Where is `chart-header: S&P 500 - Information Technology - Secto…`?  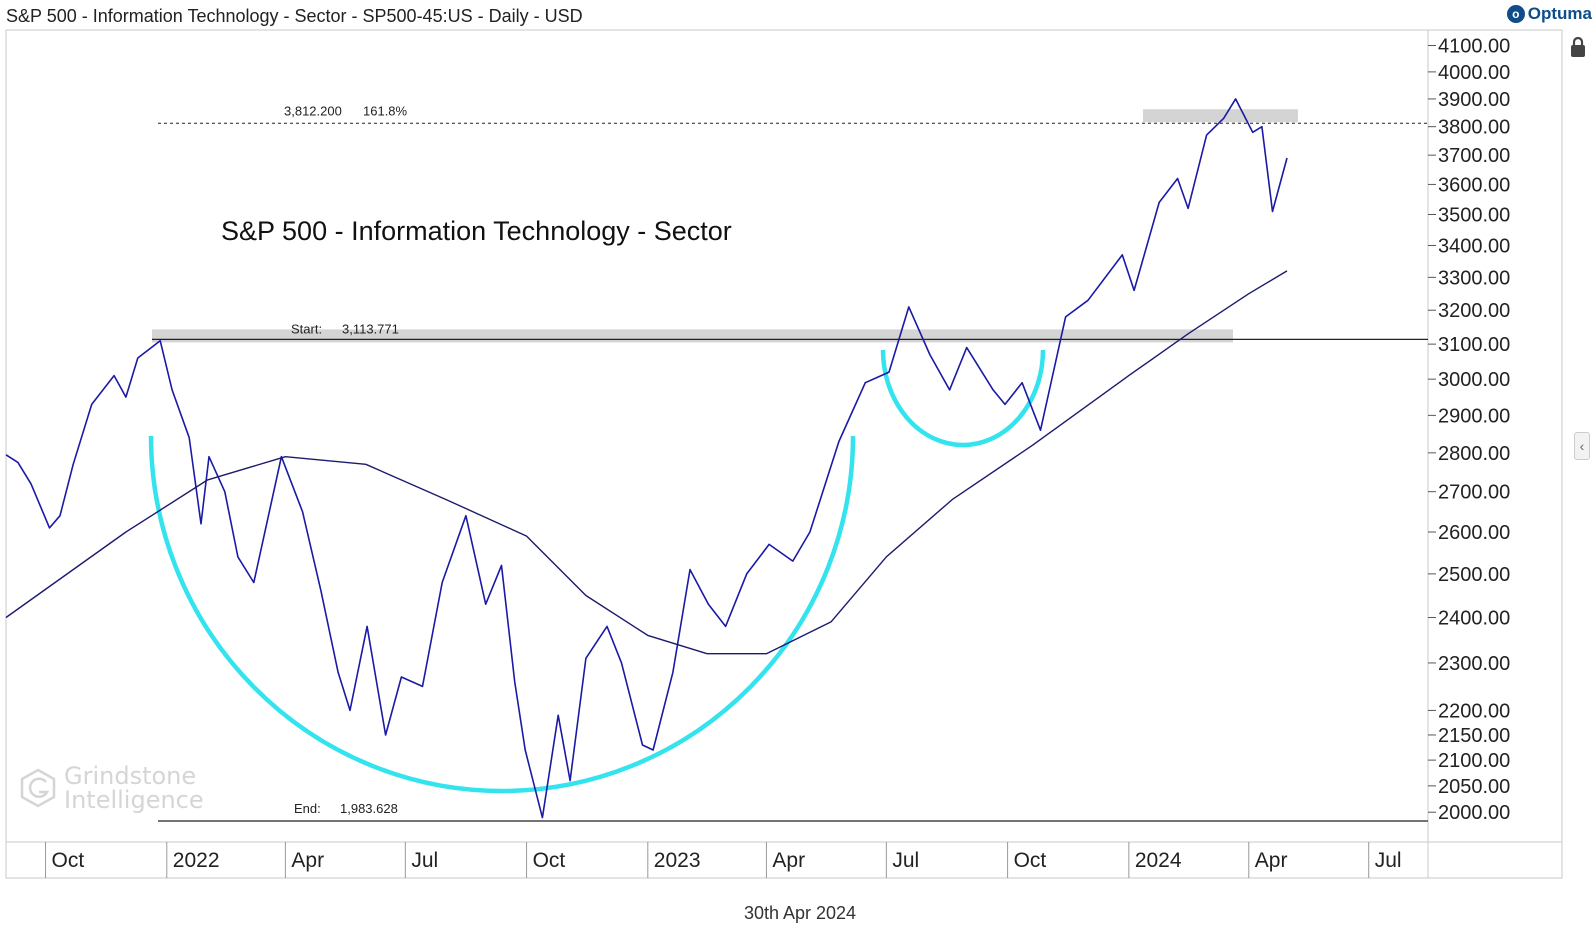
chart-header: S&P 500 - Information Technology - Secto… is located at coordinates (294, 16).